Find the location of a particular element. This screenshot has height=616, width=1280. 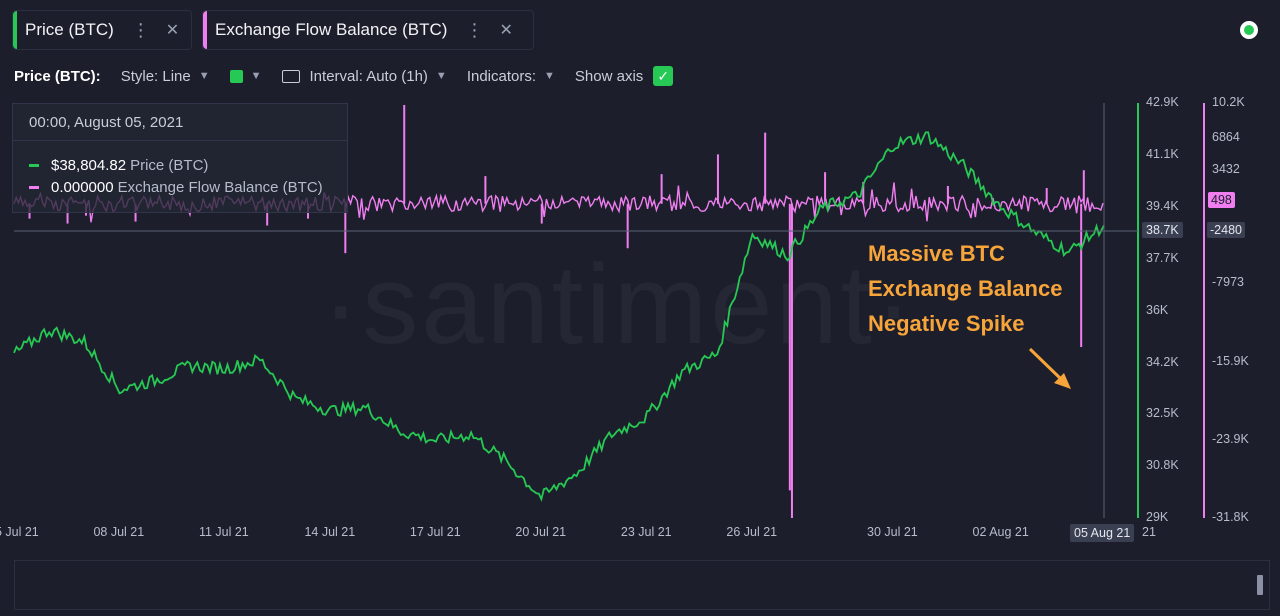

x-tick-label: 23 Jul 21 is located at coordinates (646, 532).